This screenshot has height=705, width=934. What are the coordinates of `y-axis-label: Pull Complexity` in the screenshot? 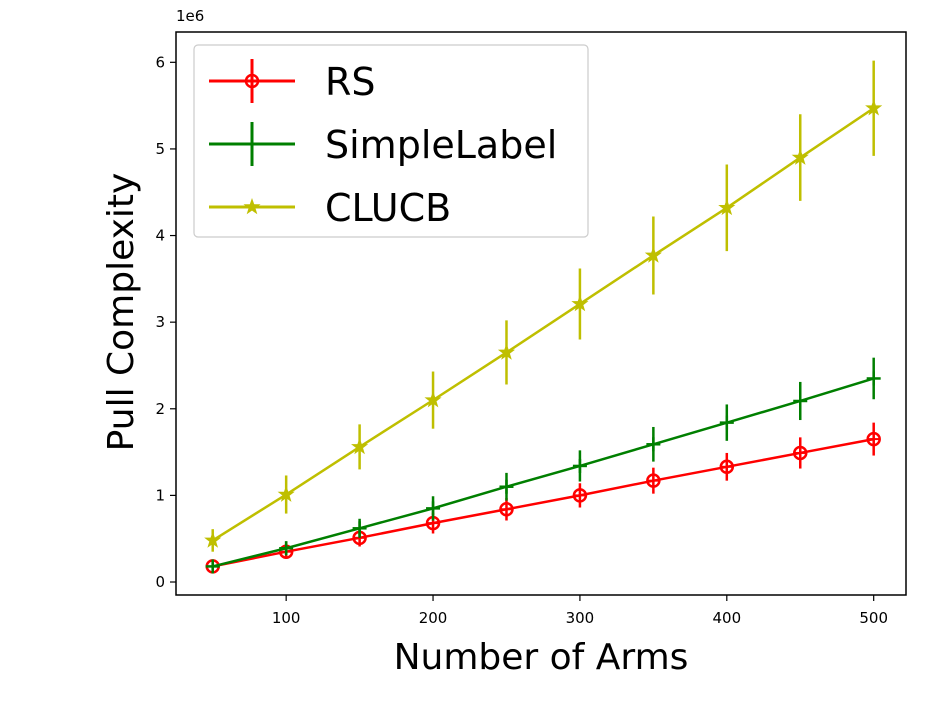 It's located at (121, 312).